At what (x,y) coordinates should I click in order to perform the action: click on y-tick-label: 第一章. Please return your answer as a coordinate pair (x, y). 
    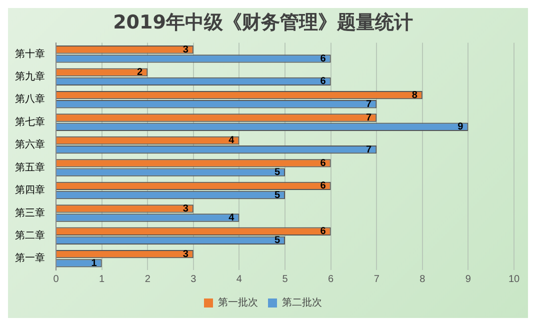
    Looking at the image, I should click on (30, 258).